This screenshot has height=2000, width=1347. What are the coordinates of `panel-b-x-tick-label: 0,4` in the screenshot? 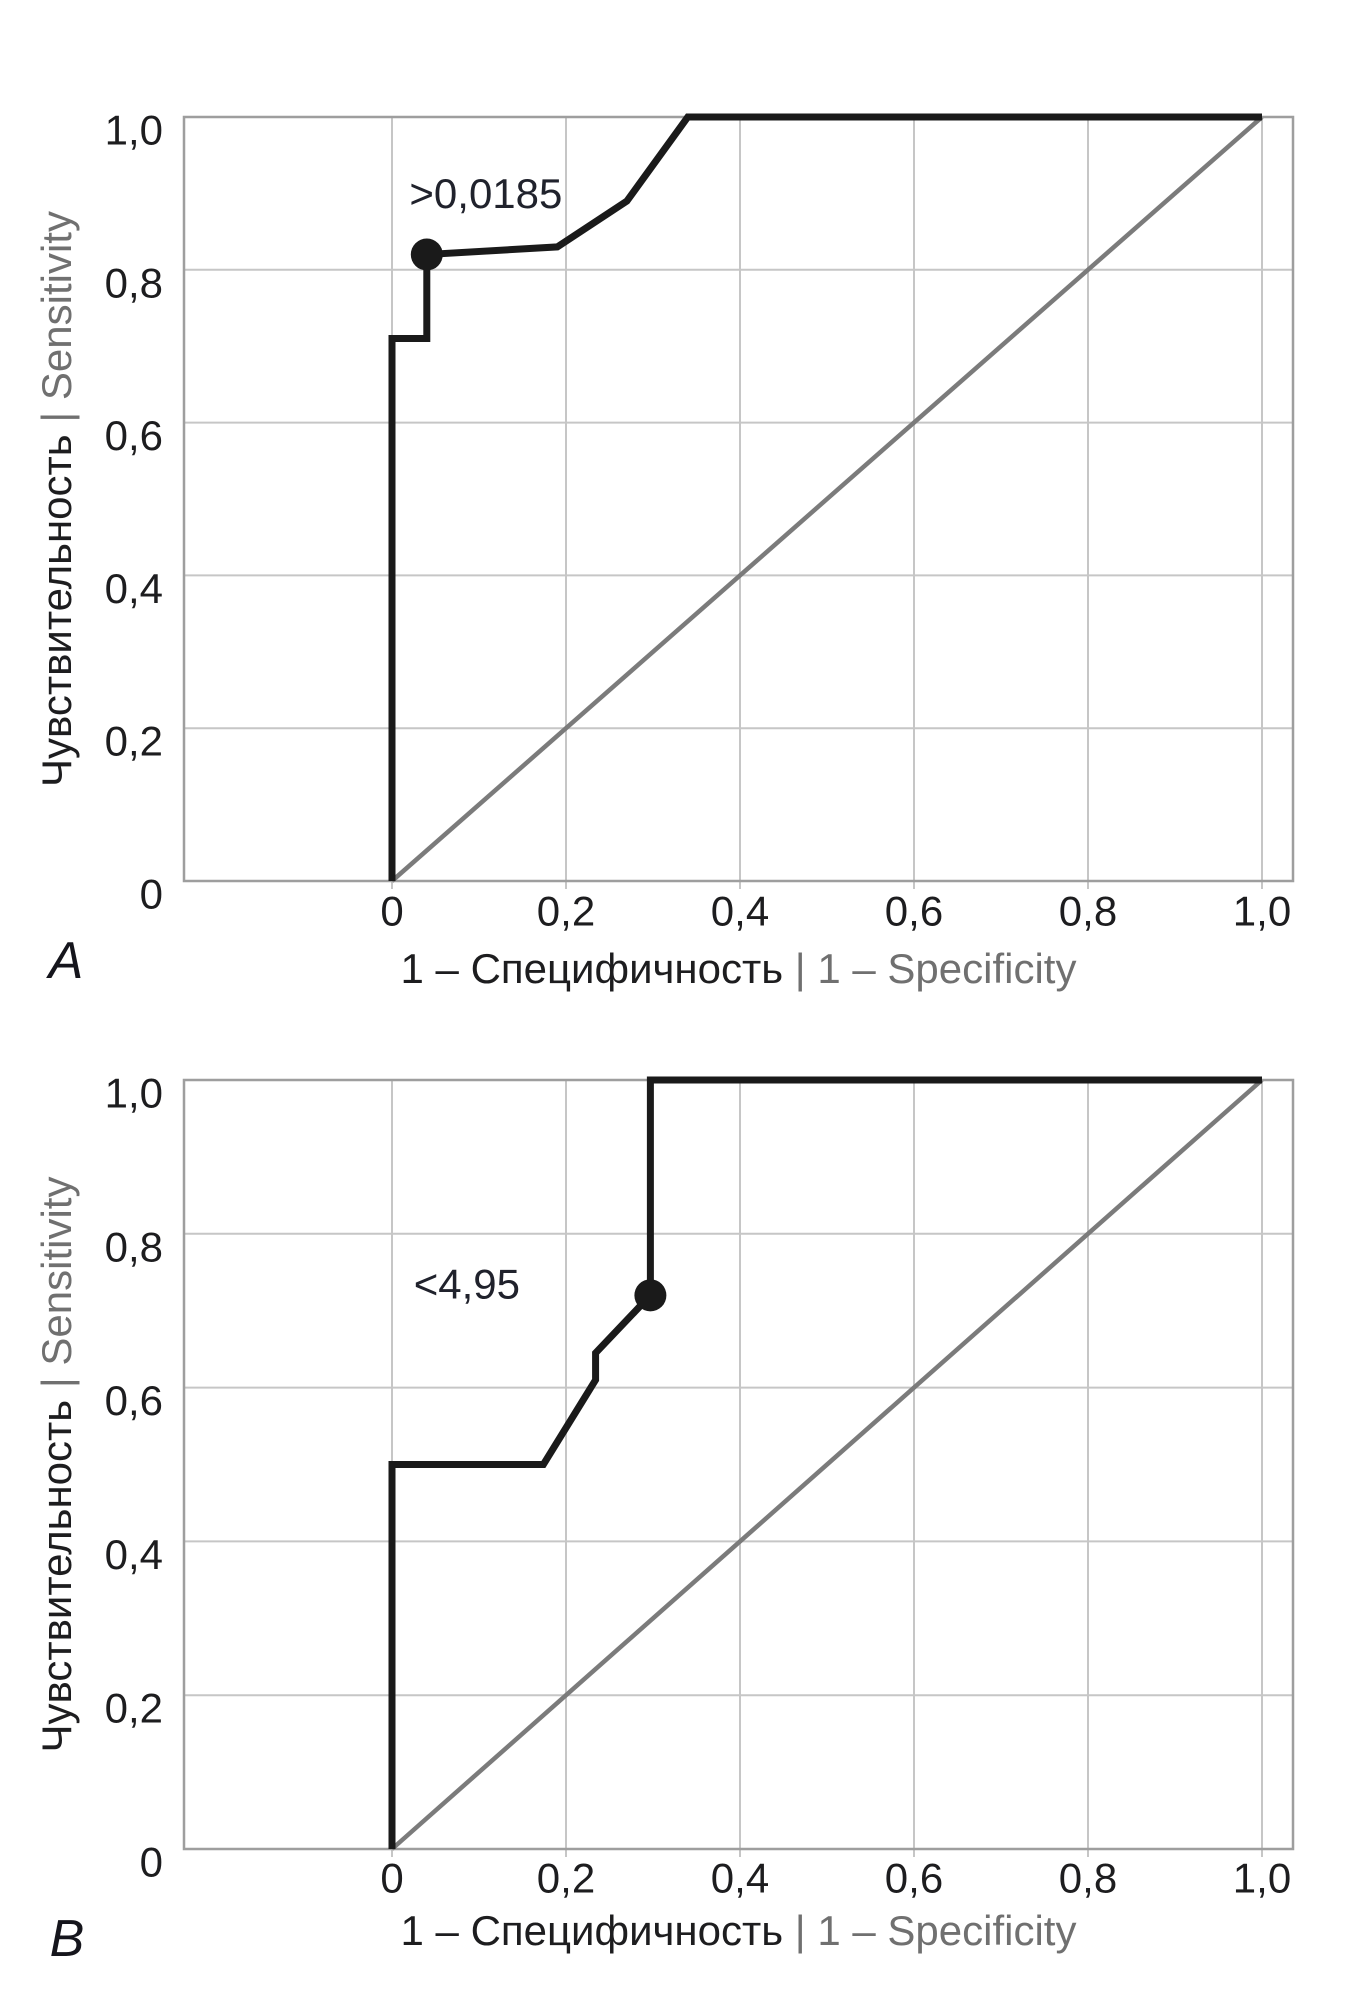 It's located at (740, 1878).